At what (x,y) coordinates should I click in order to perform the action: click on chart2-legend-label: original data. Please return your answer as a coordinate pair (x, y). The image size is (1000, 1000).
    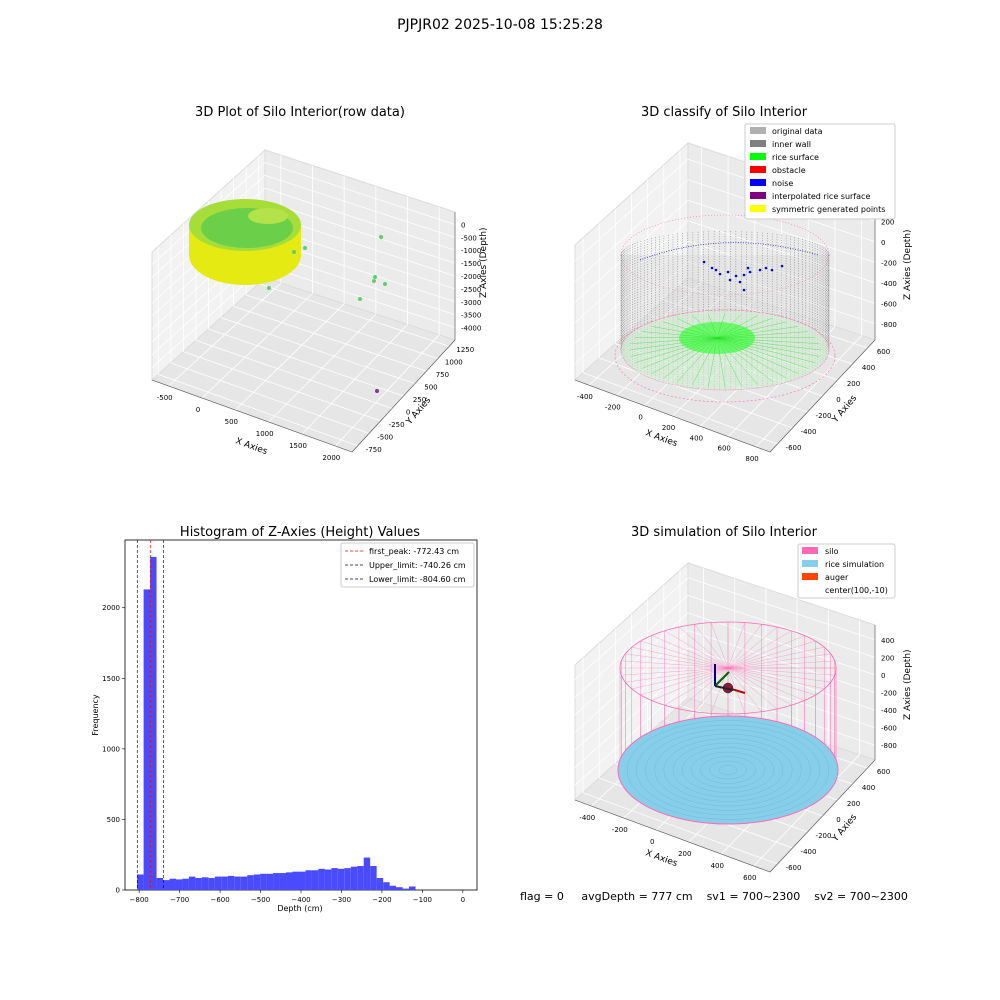
    Looking at the image, I should click on (797, 131).